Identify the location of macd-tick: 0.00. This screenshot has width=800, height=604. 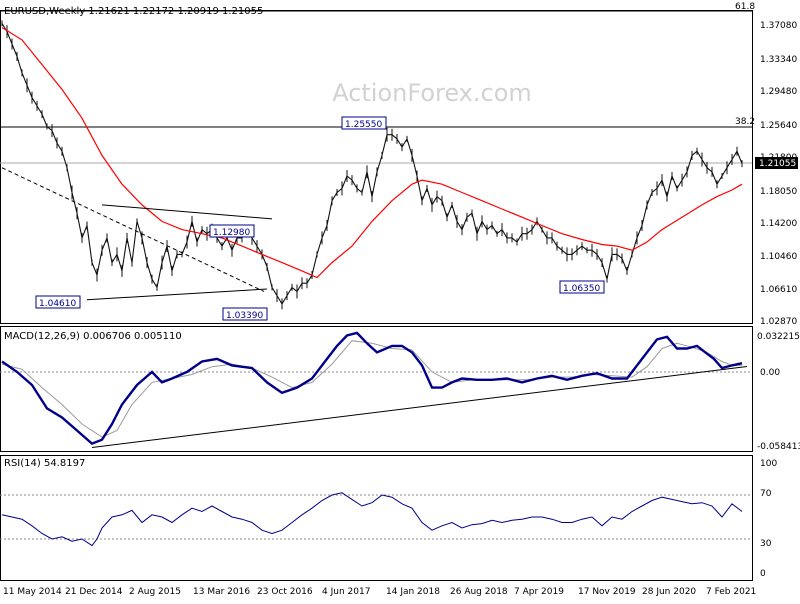
(770, 373).